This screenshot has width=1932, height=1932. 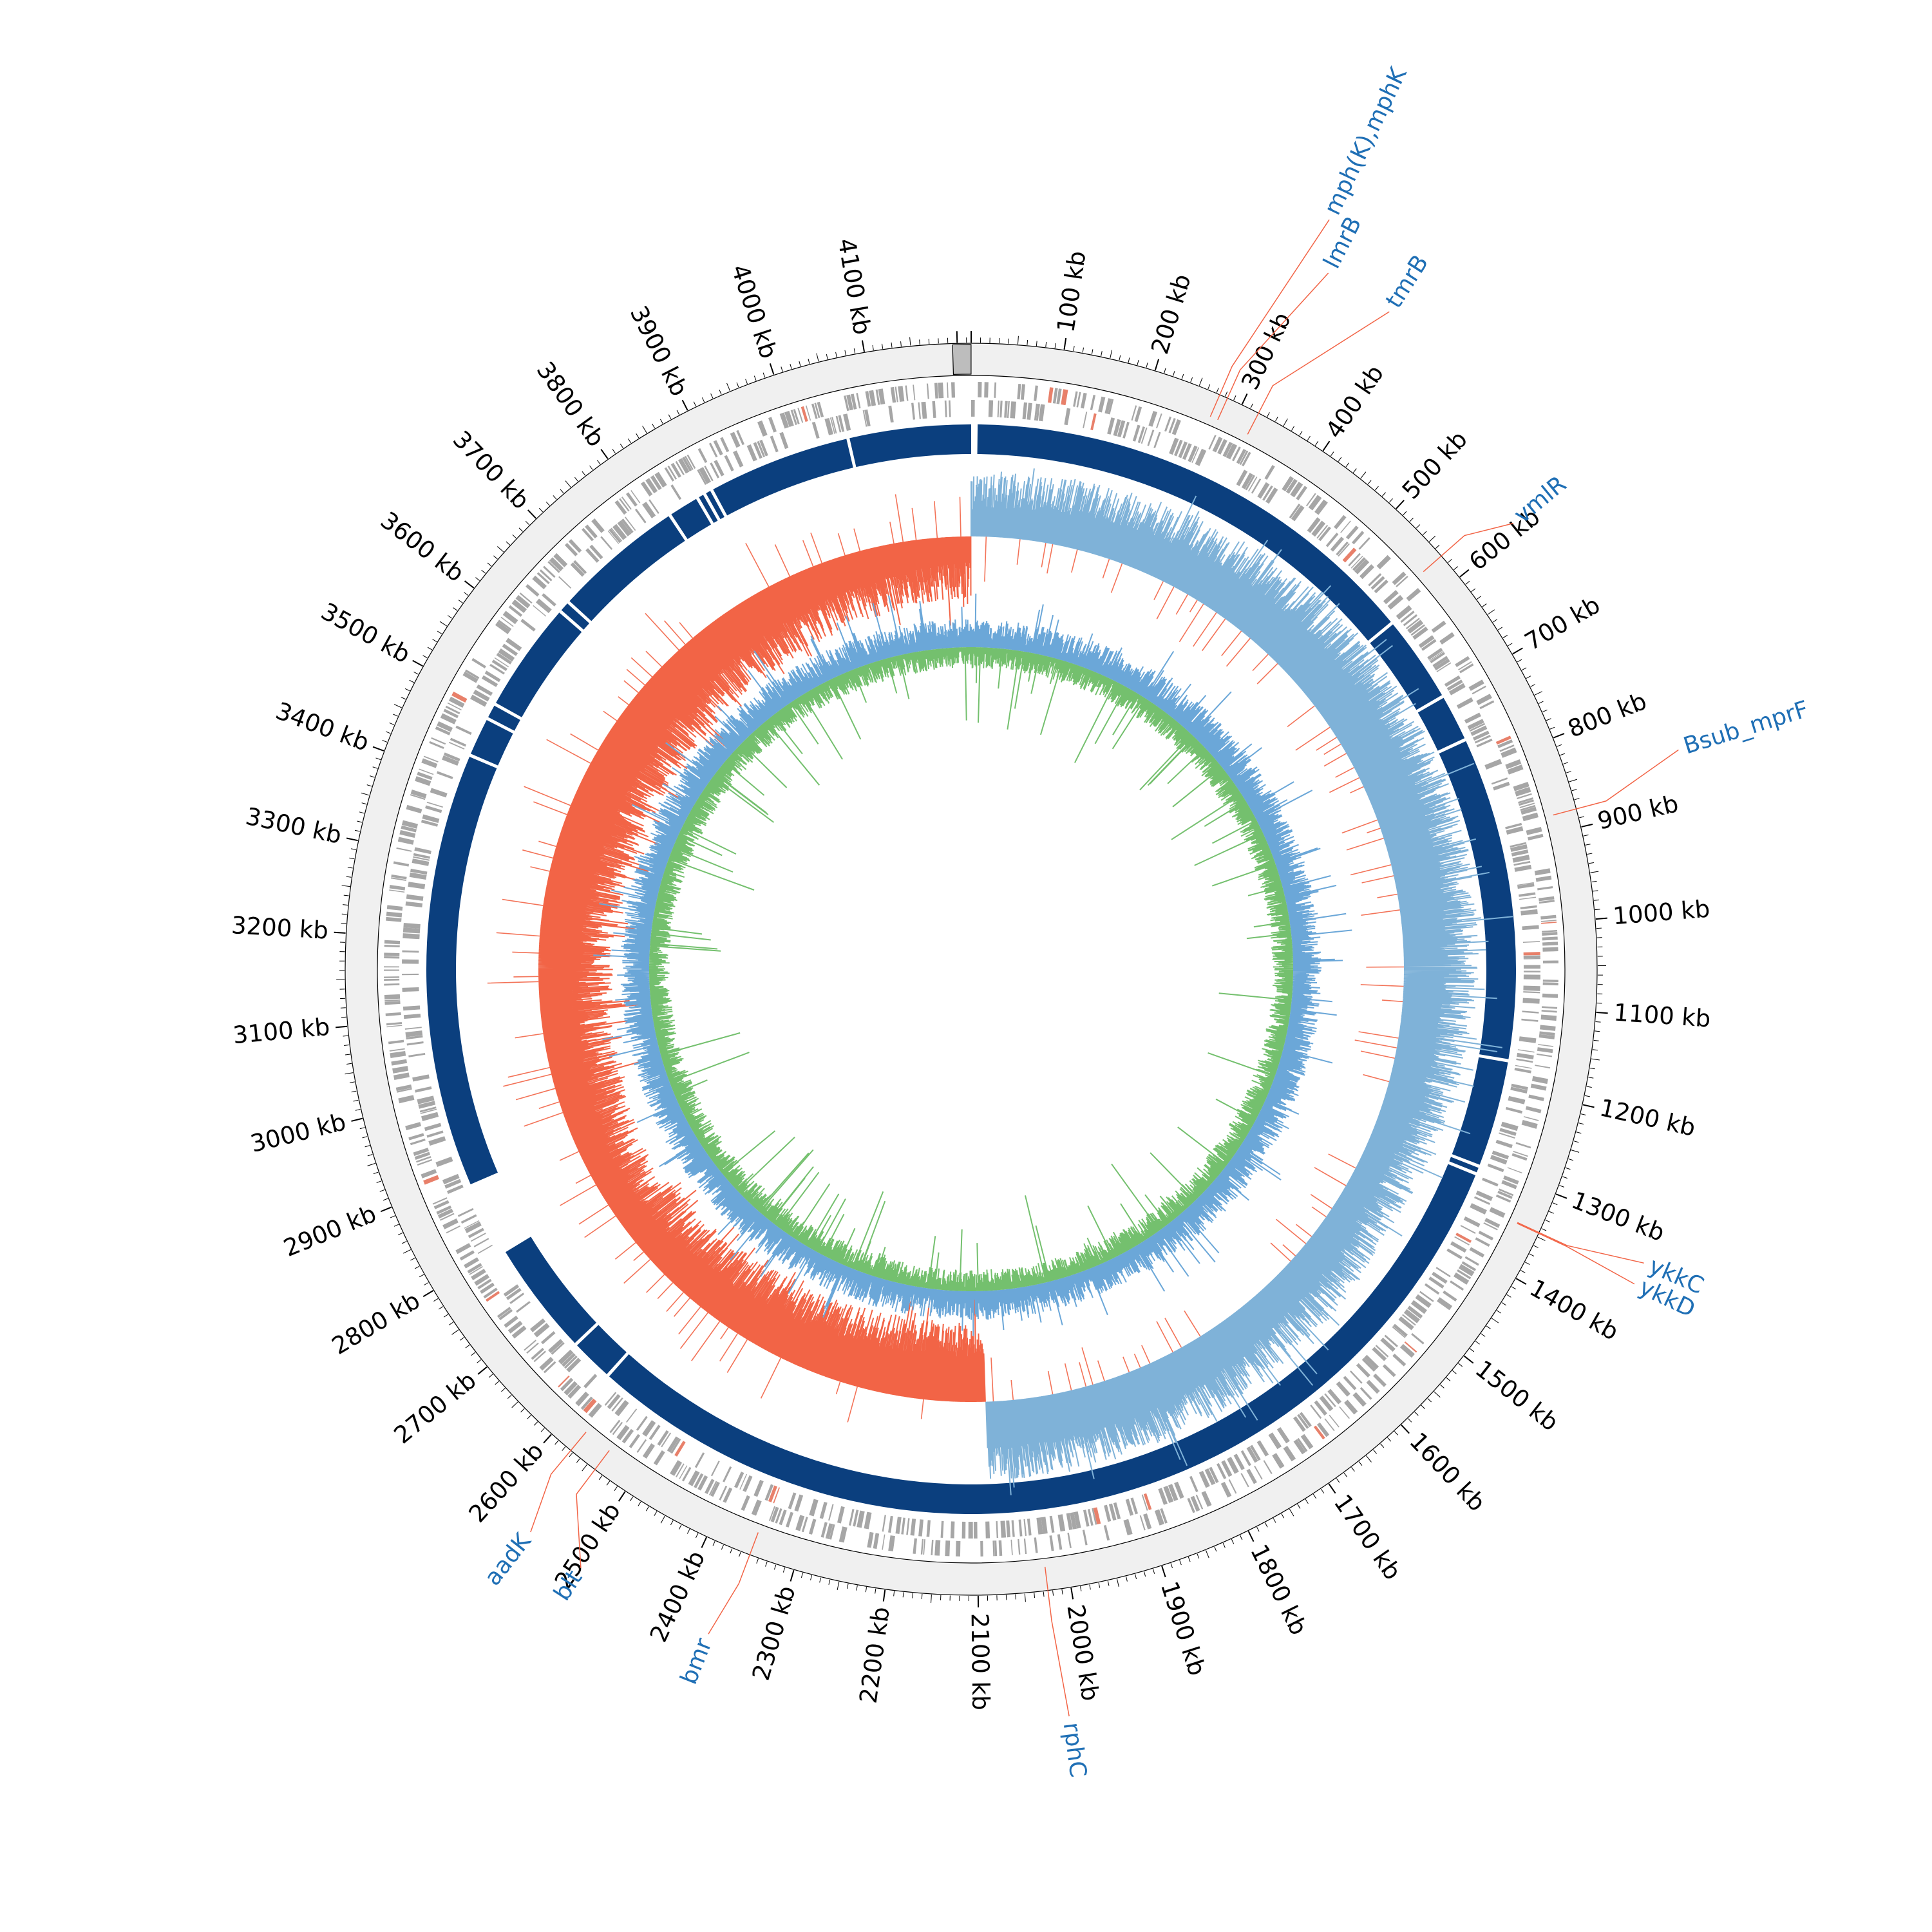 What do you see at coordinates (1171, 314) in the screenshot?
I see `tick-label: 200 kb` at bounding box center [1171, 314].